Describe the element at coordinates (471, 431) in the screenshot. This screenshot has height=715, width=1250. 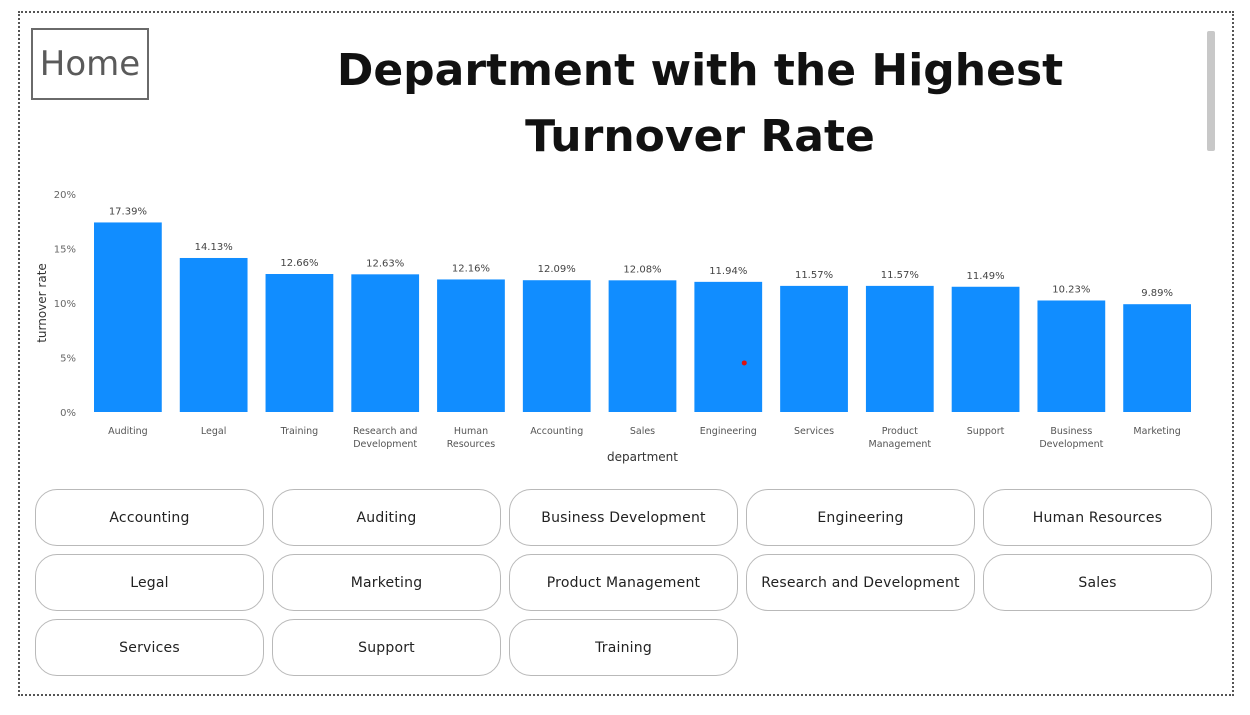
I see `x-tick-line: Human` at that location.